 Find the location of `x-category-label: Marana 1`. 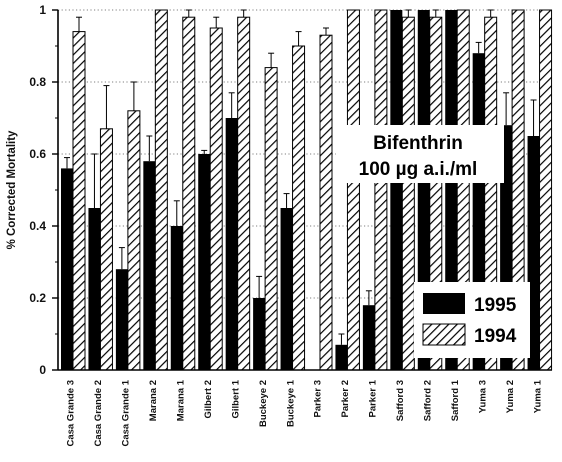

x-category-label: Marana 1 is located at coordinates (181, 400).